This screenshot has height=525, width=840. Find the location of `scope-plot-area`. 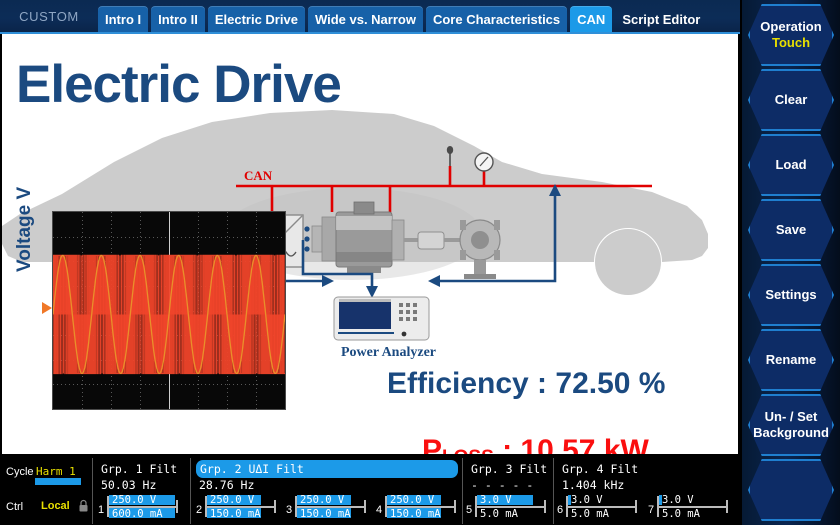

scope-plot-area is located at coordinates (169, 310).